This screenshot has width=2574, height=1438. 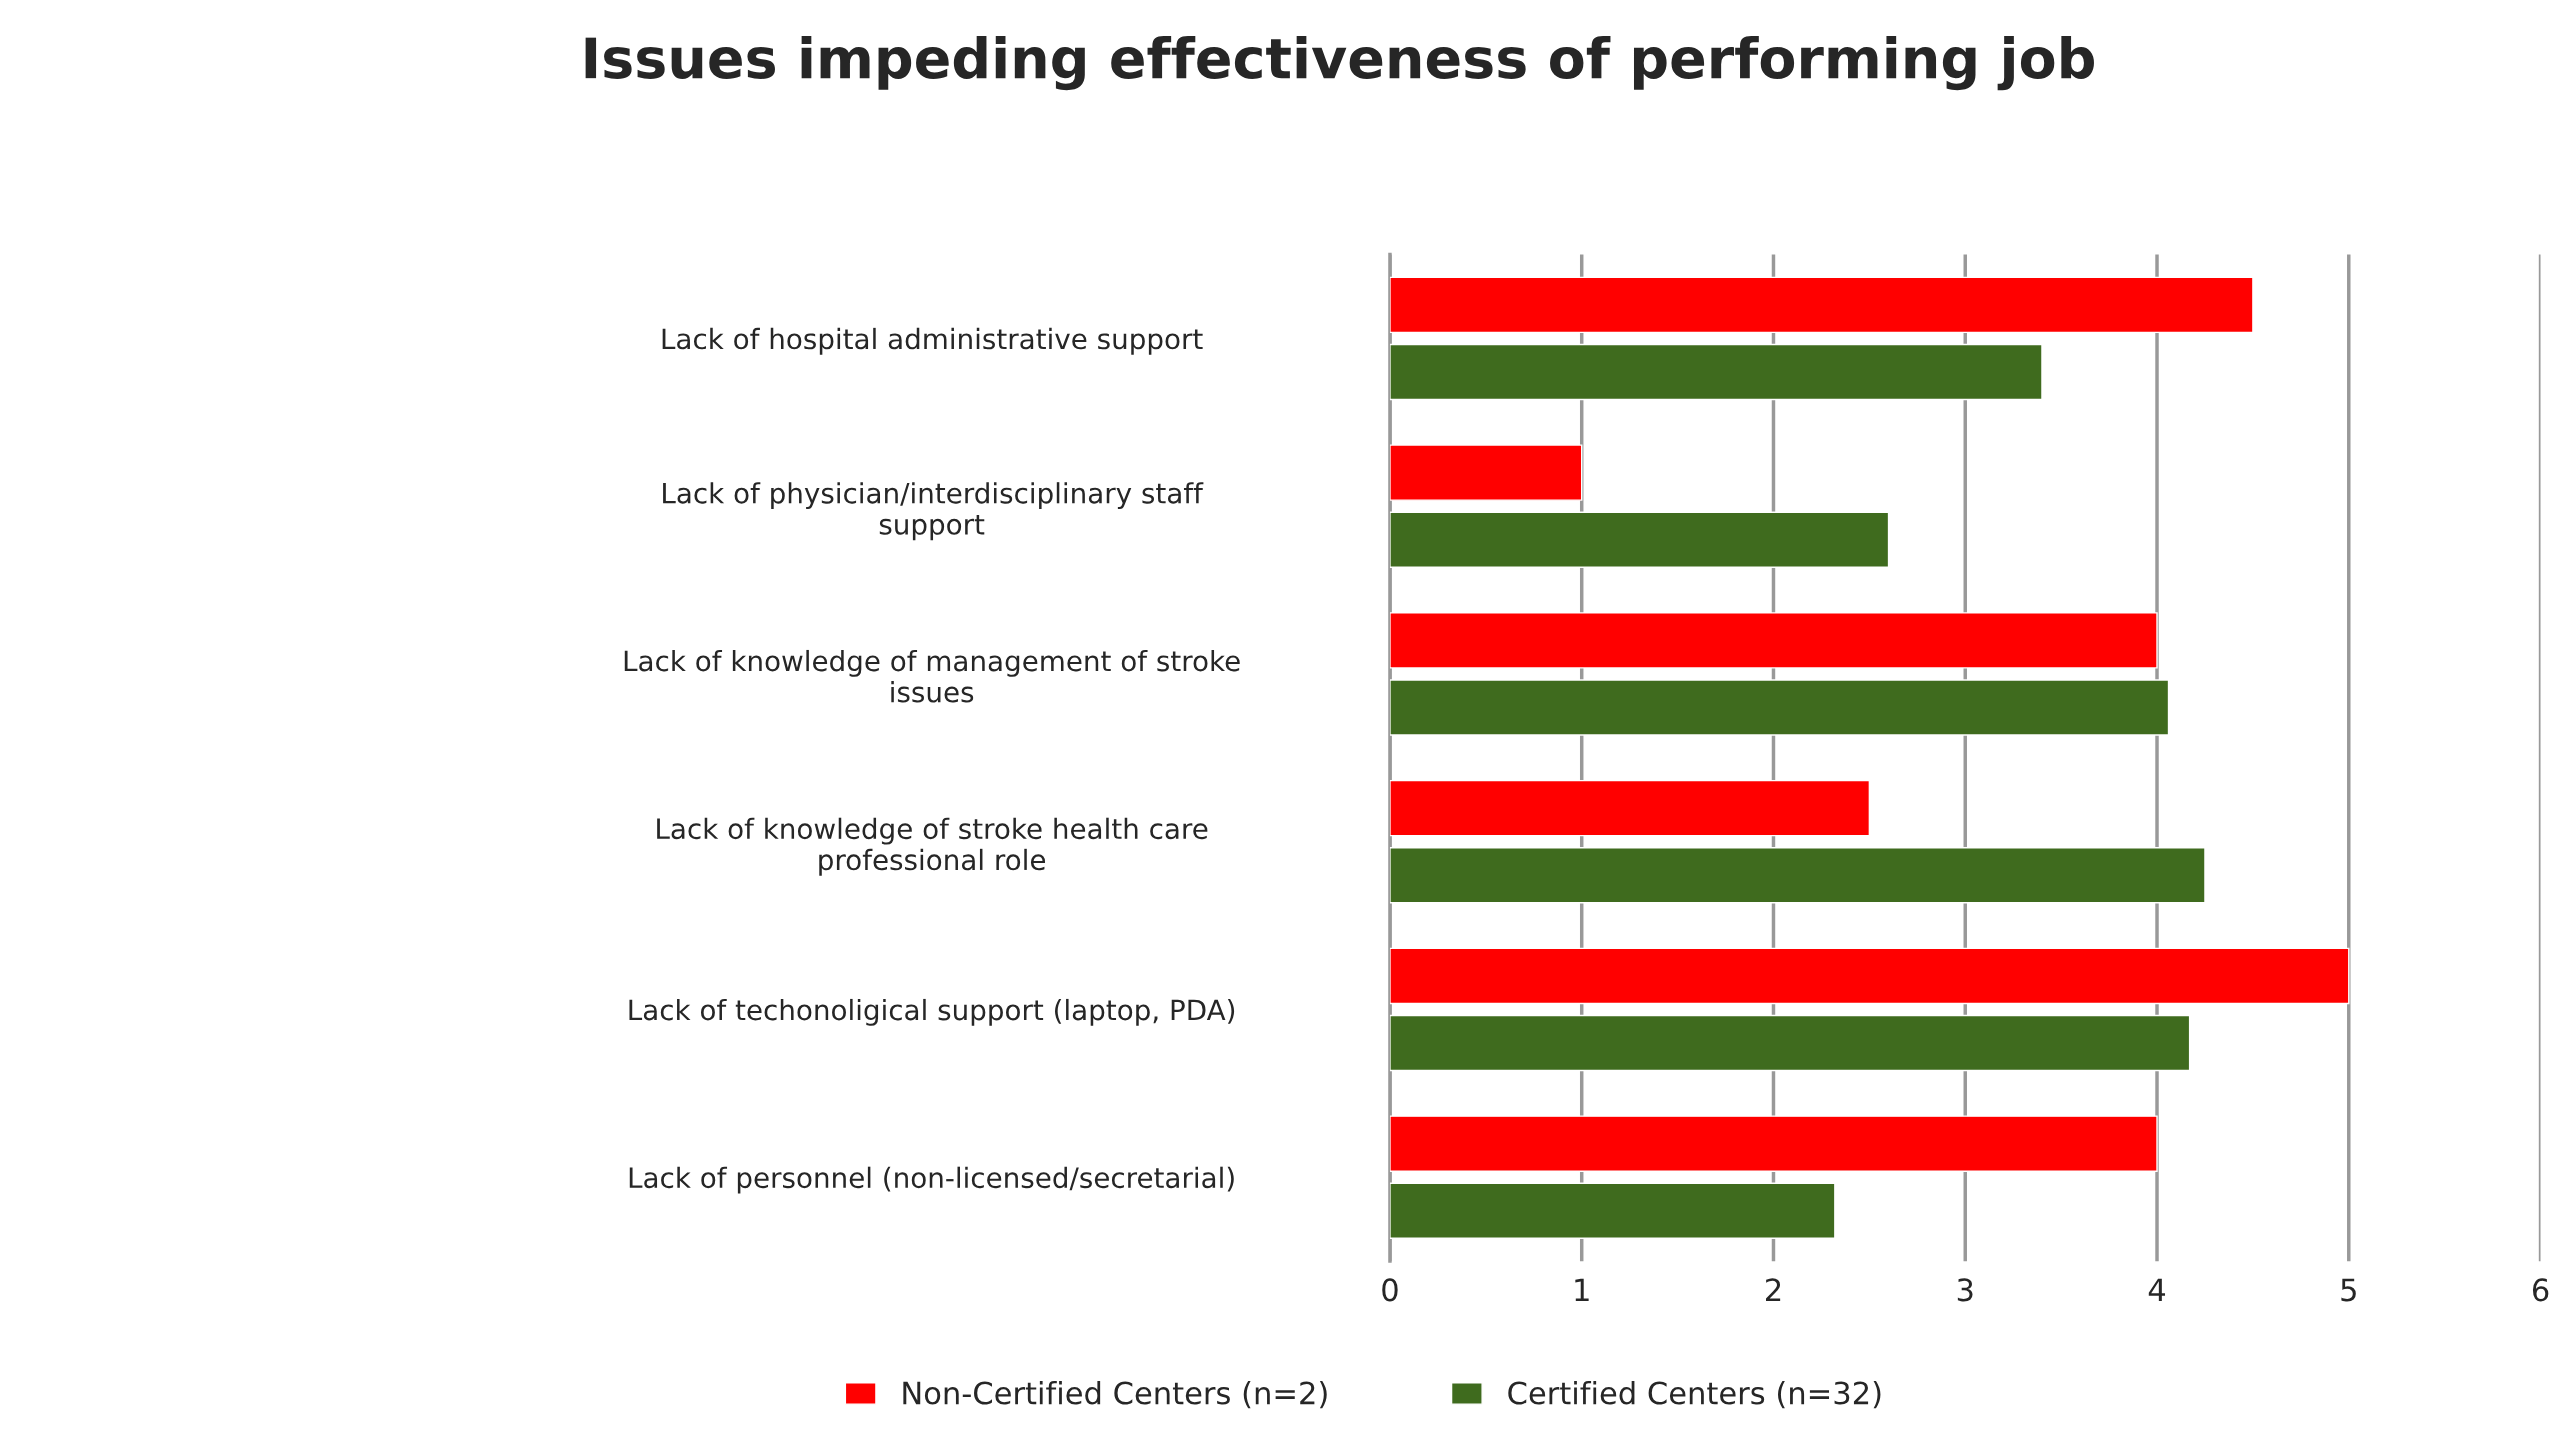 I want to click on x-tick-label: 4, so click(x=2157, y=1290).